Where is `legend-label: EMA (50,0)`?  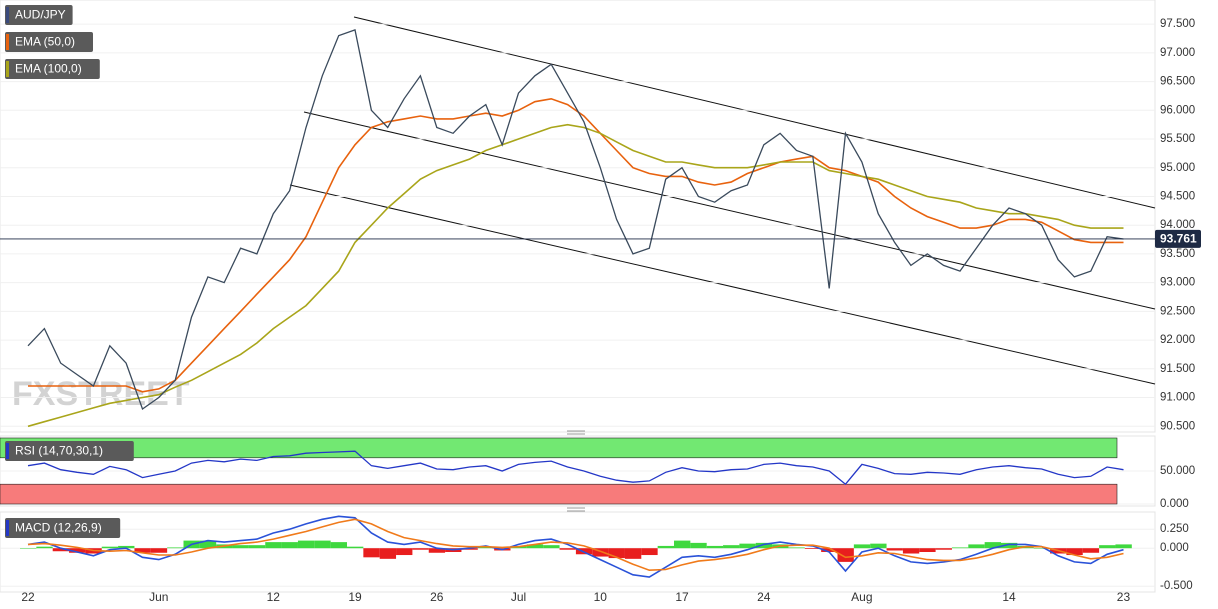
legend-label: EMA (50,0) is located at coordinates (45, 42).